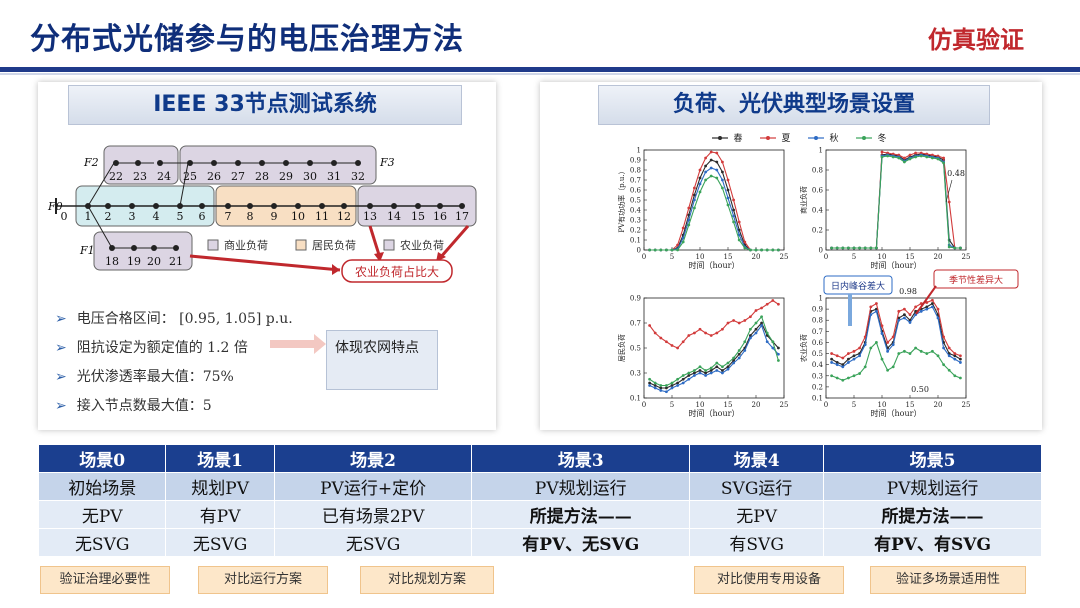 The height and width of the screenshot is (608, 1080). I want to click on legend-residential: 居民负荷, so click(334, 245).